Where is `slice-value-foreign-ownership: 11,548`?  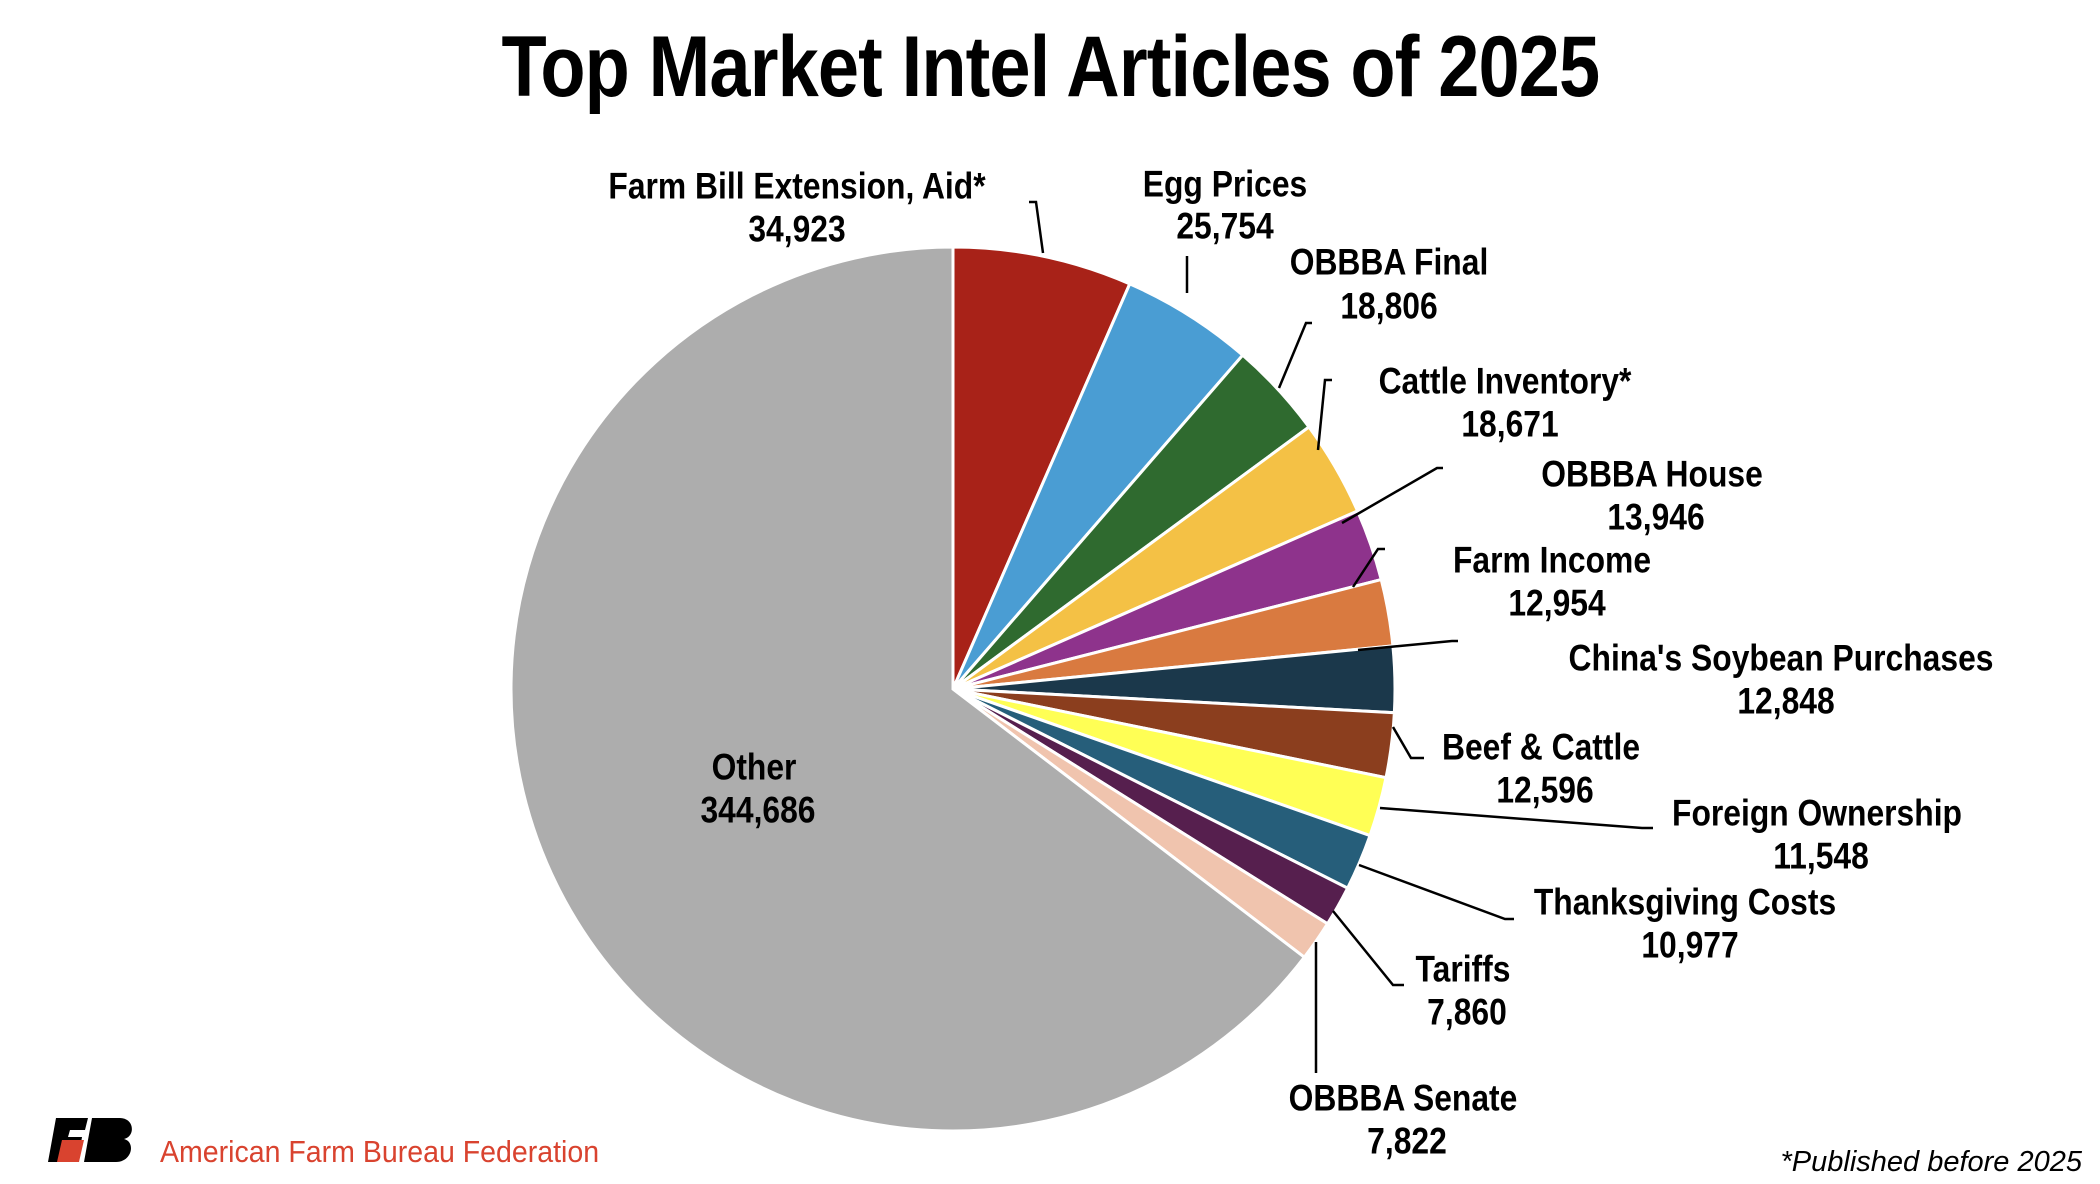
slice-value-foreign-ownership: 11,548 is located at coordinates (1821, 856).